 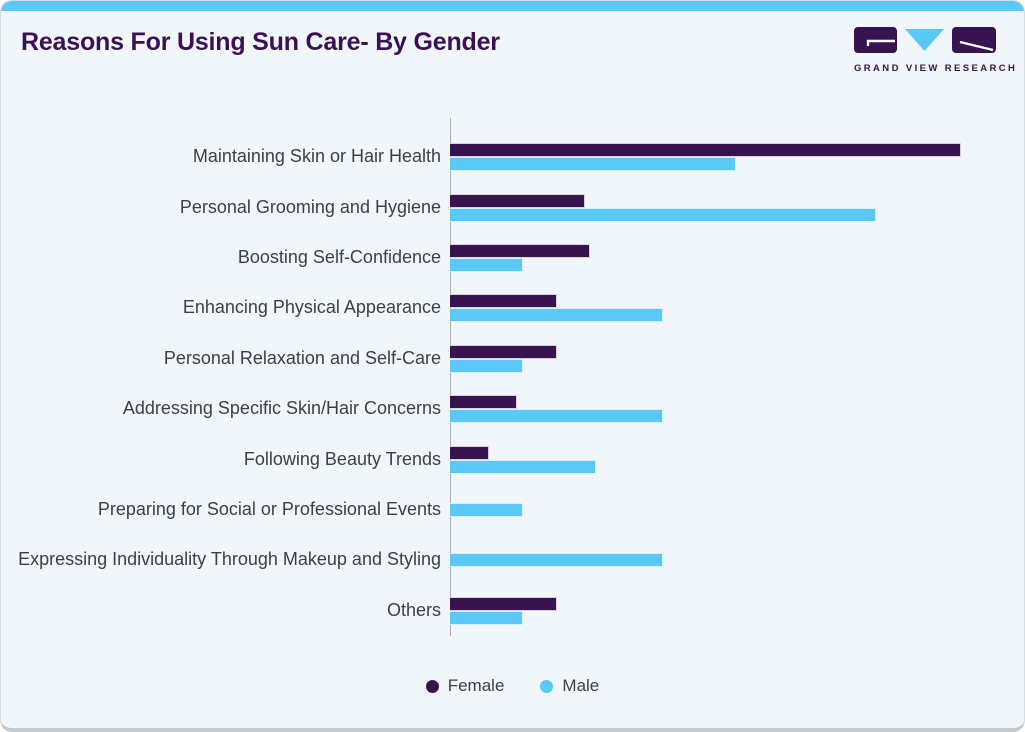 I want to click on top-accent-strip, so click(x=512, y=6).